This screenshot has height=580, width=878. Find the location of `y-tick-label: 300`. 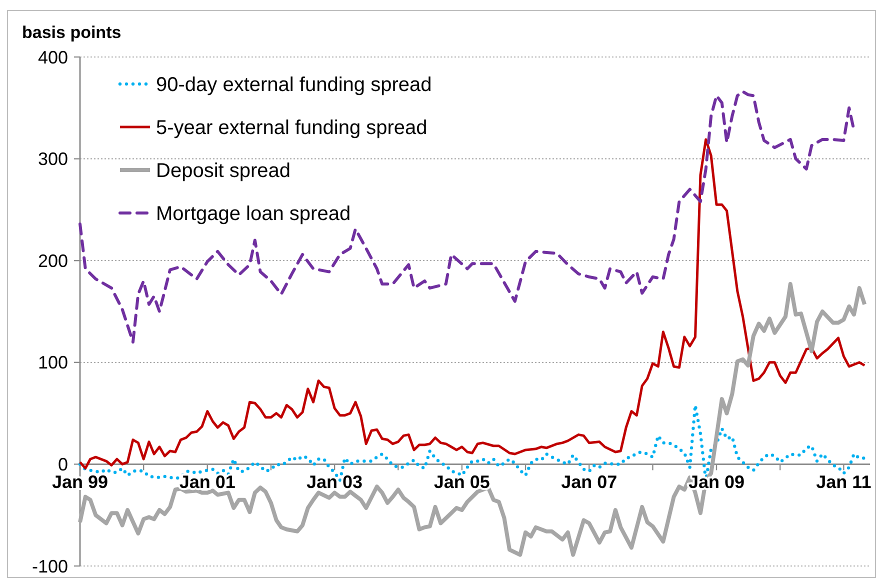

y-tick-label: 300 is located at coordinates (53, 159).